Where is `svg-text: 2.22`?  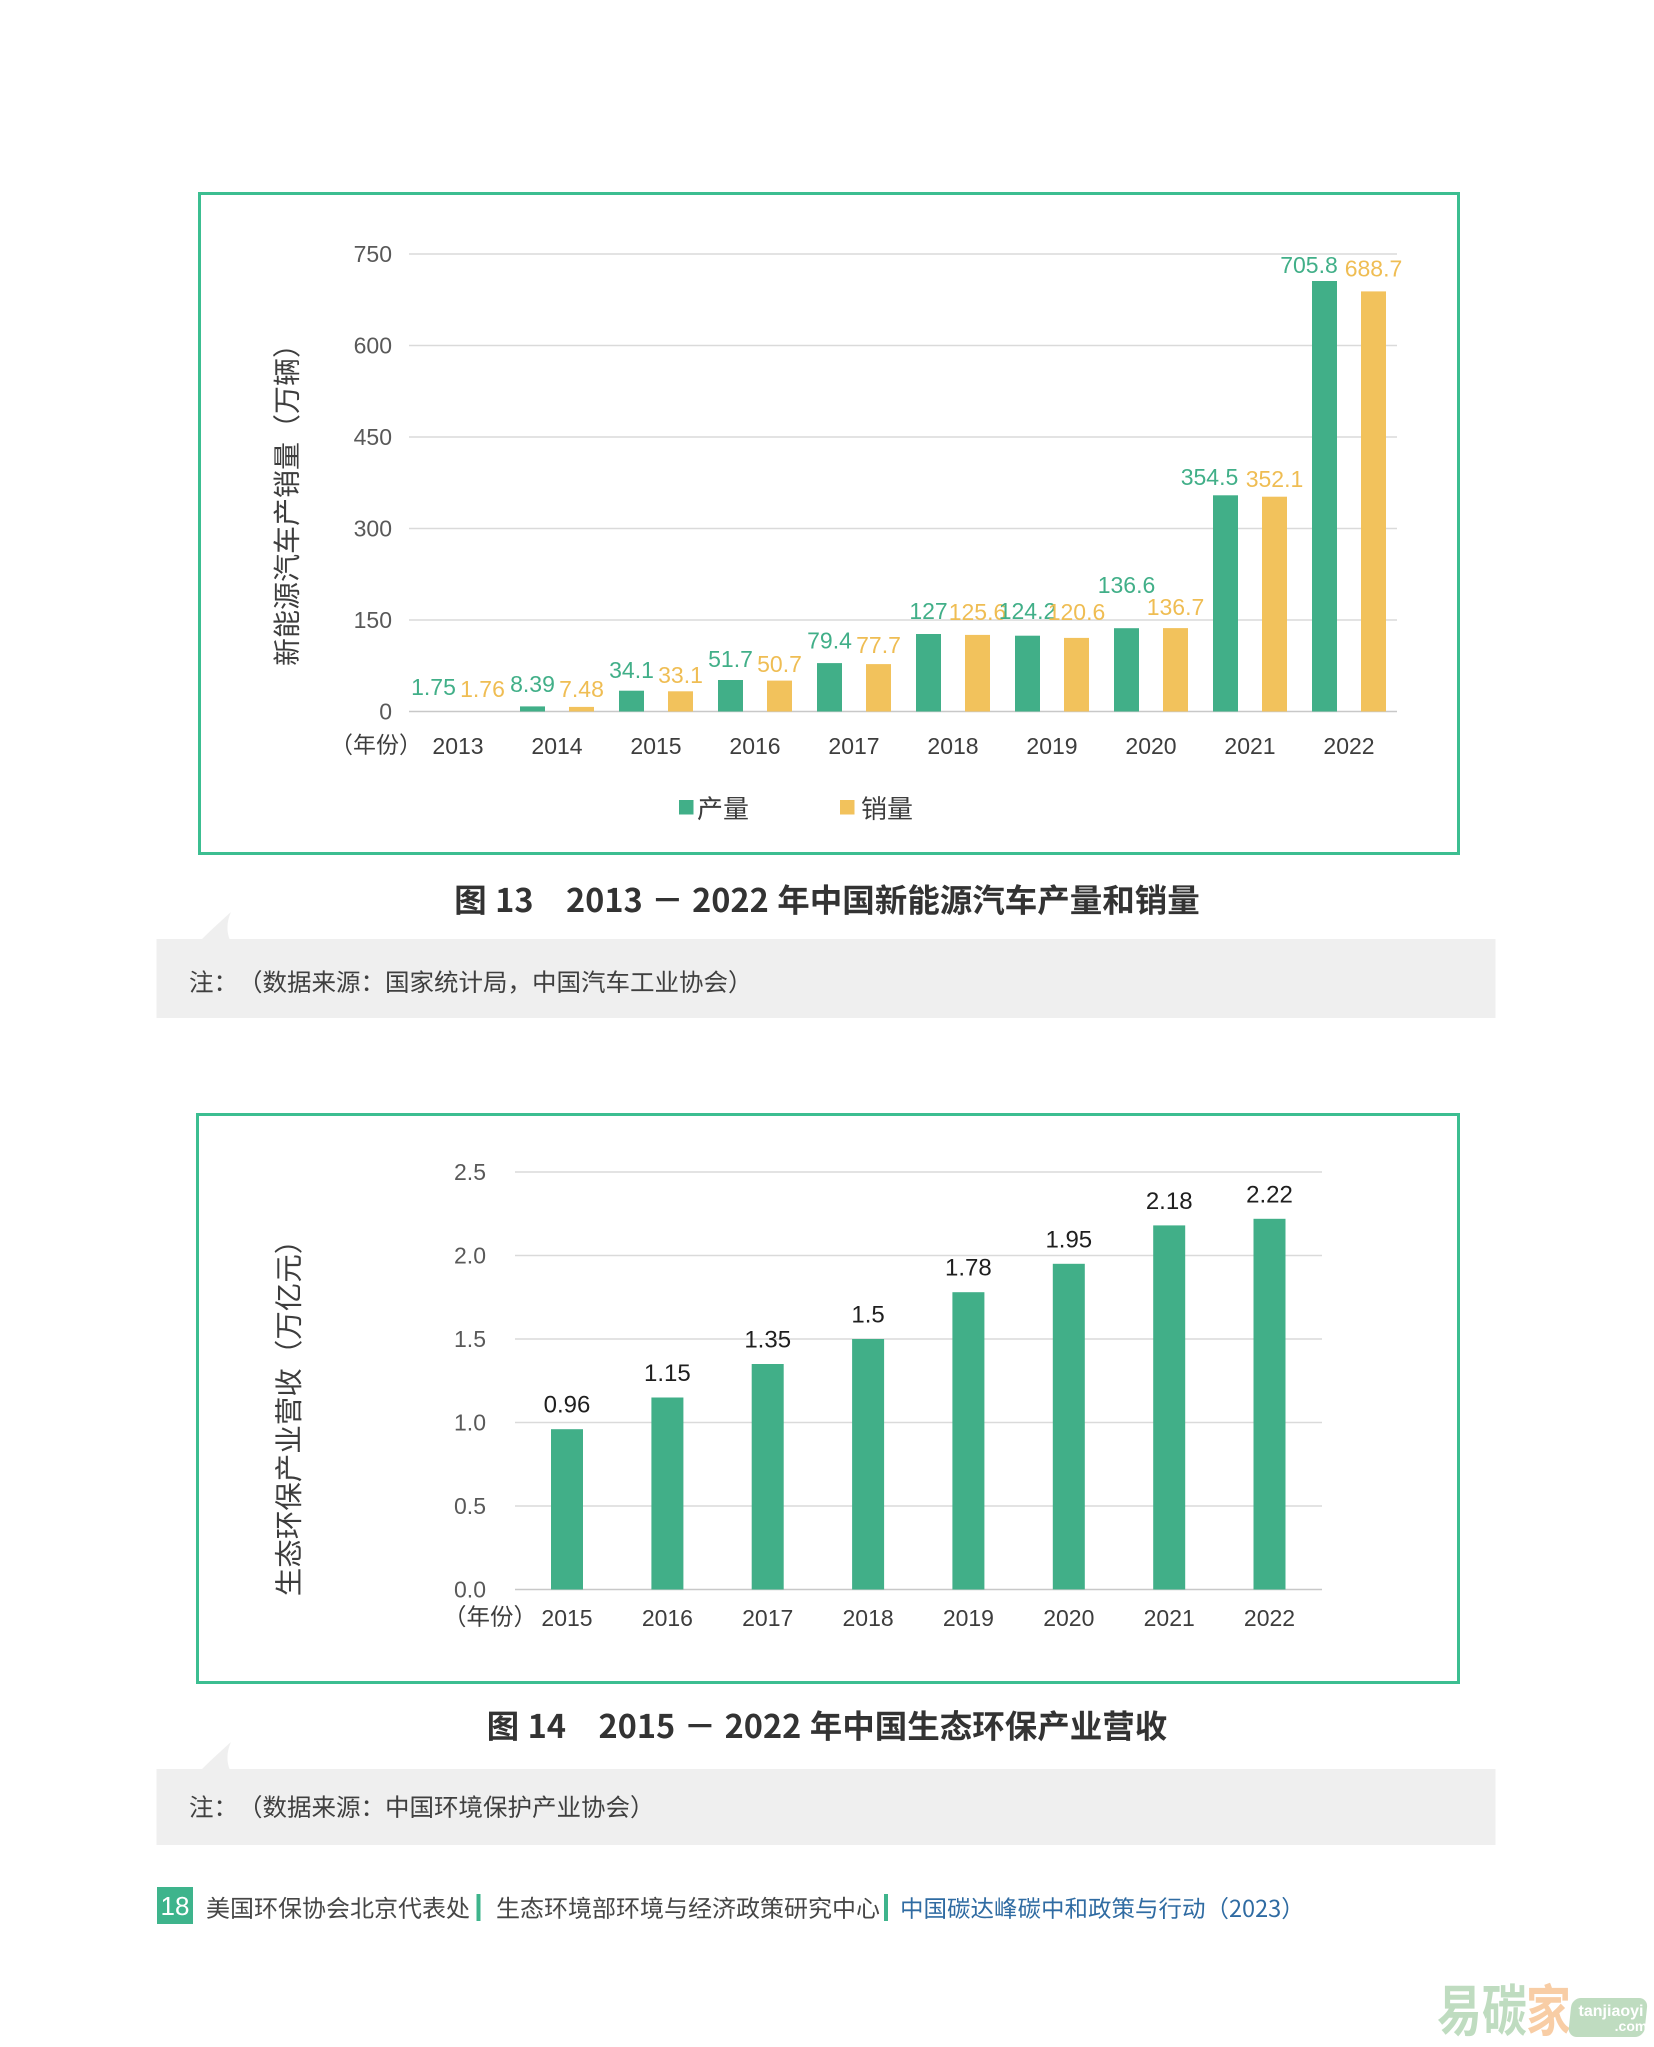 svg-text: 2.22 is located at coordinates (1269, 1194).